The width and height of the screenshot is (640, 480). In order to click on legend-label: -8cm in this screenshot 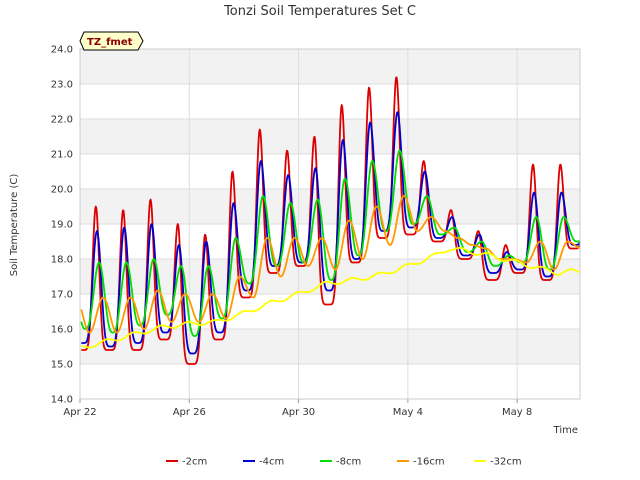, I will do `click(348, 462)`.